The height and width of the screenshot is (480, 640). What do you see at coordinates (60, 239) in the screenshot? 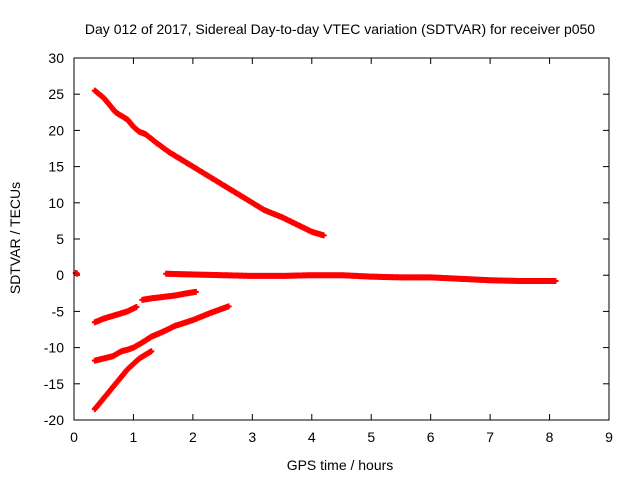
I see `y-tick-label: 5` at bounding box center [60, 239].